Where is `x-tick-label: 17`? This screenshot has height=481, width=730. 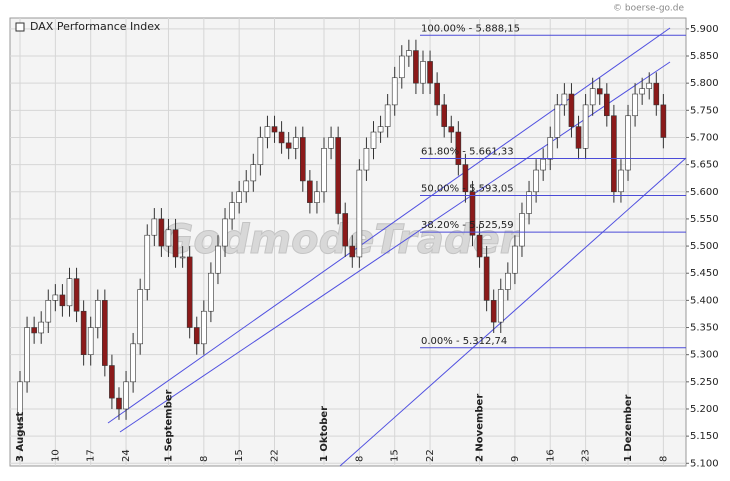
x-tick-label: 17 is located at coordinates (91, 455).